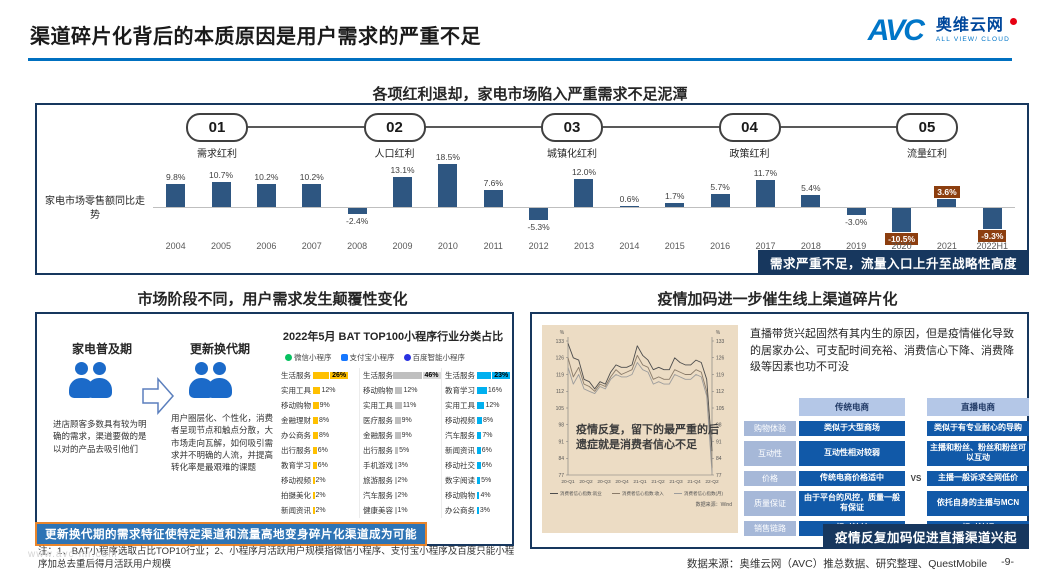  I want to click on table-cell-livestream: 依托自身的主播与MCN, so click(978, 503).